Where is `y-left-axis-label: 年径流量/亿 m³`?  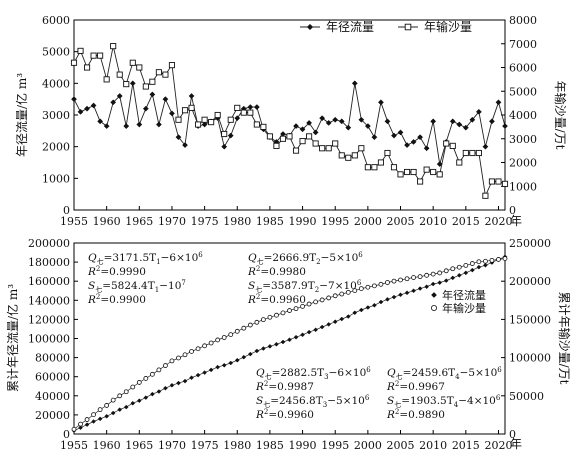
y-left-axis-label: 年径流量/亿 m³ is located at coordinates (21, 115).